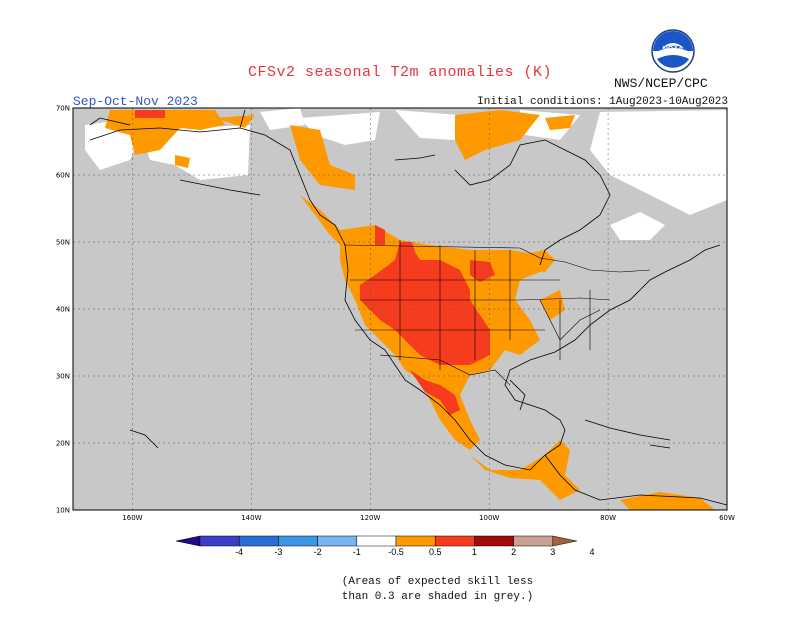 The image size is (800, 618). Describe the element at coordinates (564, 541) in the screenshot. I see `colorbar-high-arrow` at that location.